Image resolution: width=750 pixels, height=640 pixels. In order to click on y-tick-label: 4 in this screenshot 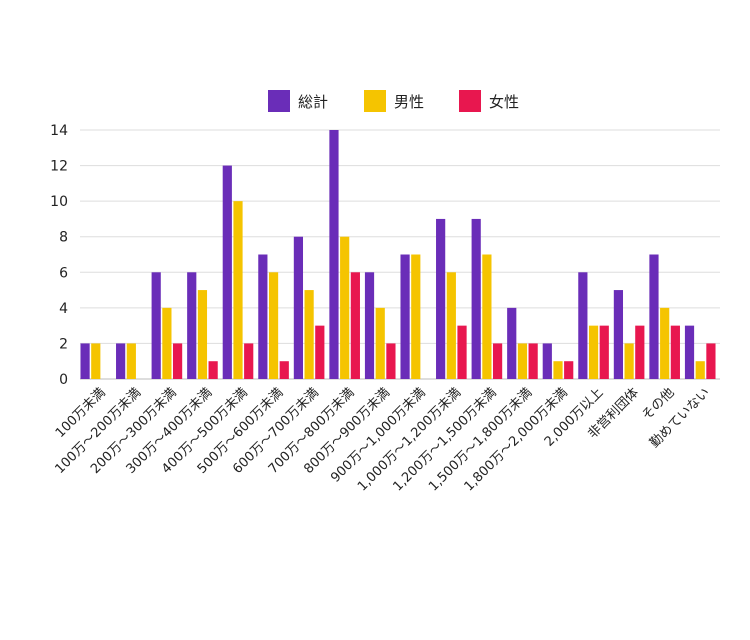, I will do `click(63, 309)`.